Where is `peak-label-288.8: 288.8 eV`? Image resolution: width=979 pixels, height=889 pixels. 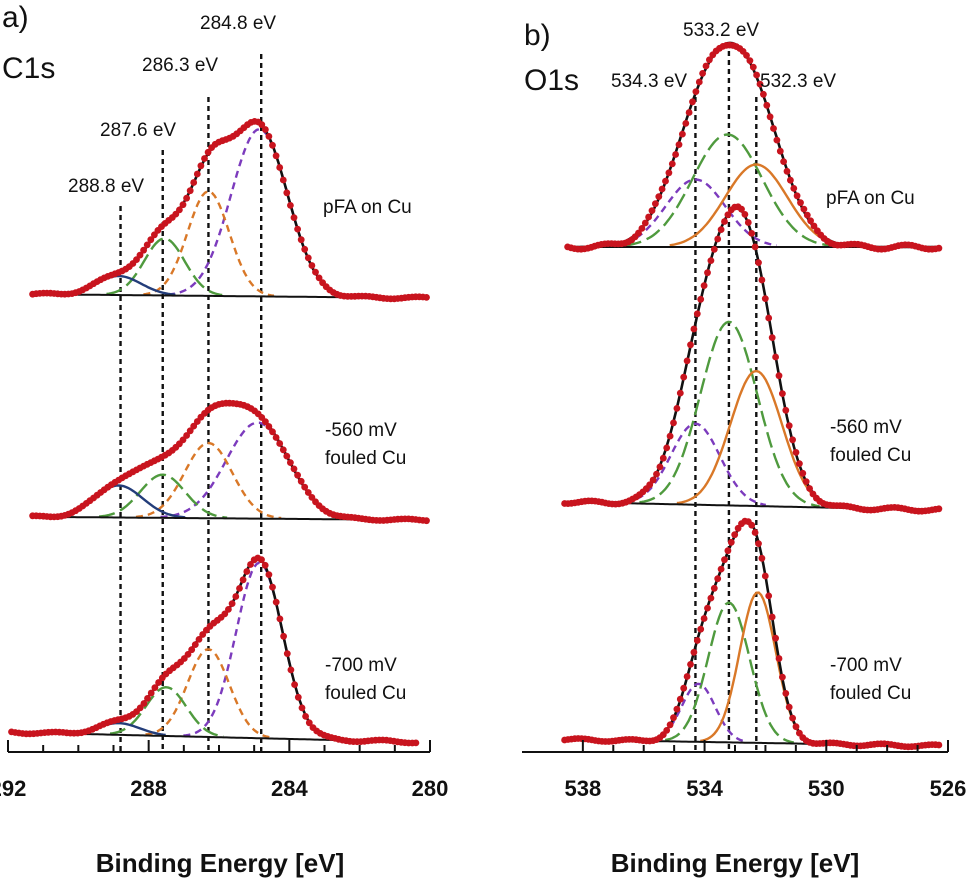
peak-label-288.8: 288.8 eV is located at coordinates (106, 186).